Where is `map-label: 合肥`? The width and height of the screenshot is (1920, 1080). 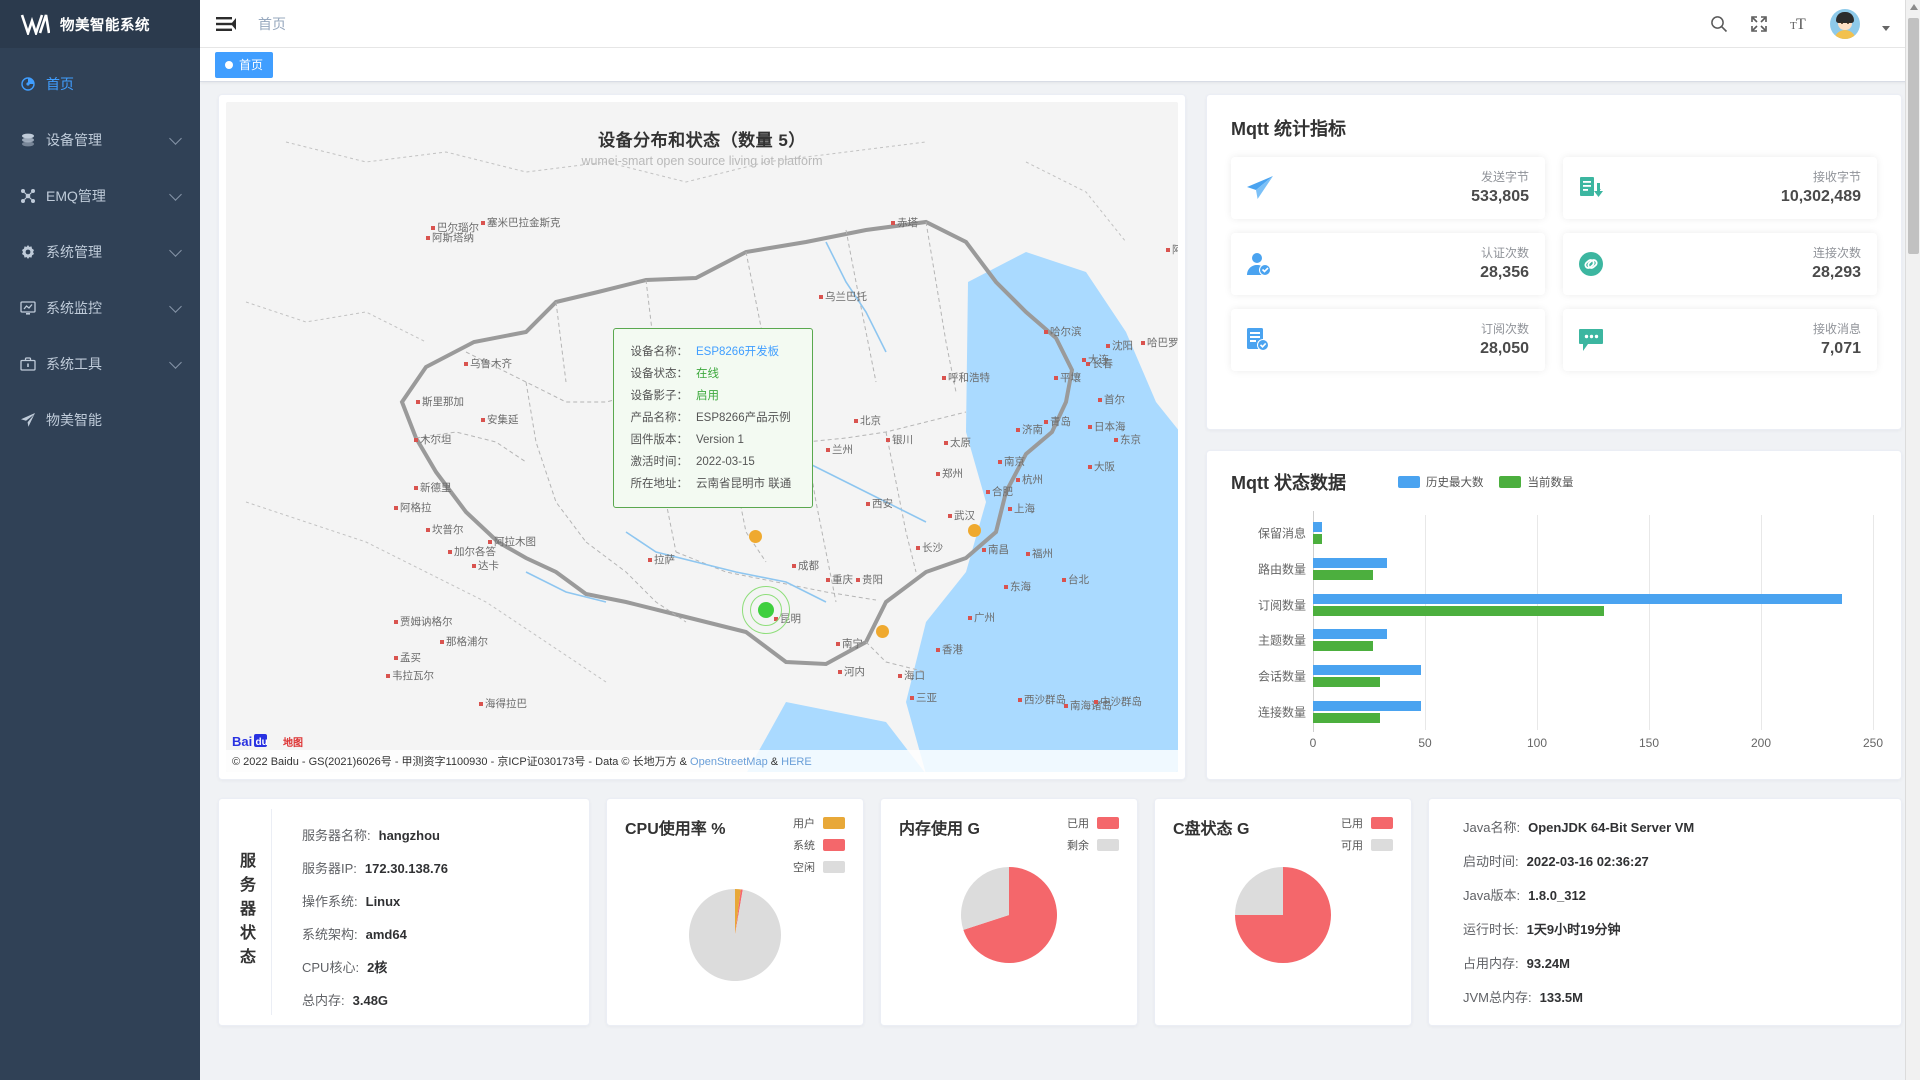 map-label: 合肥 is located at coordinates (999, 491).